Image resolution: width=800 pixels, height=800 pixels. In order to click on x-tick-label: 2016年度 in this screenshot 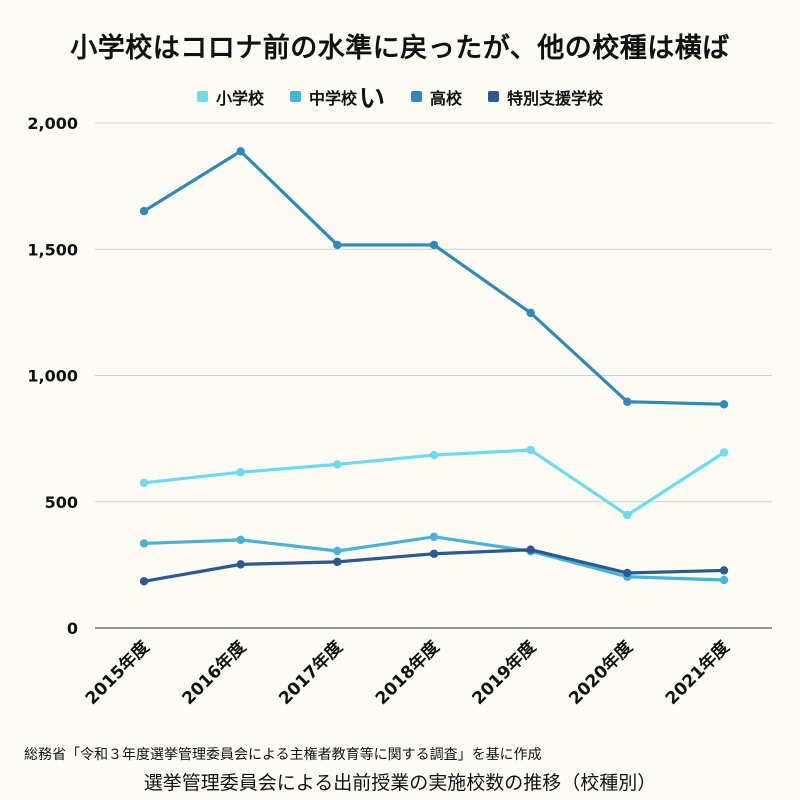, I will do `click(214, 672)`.